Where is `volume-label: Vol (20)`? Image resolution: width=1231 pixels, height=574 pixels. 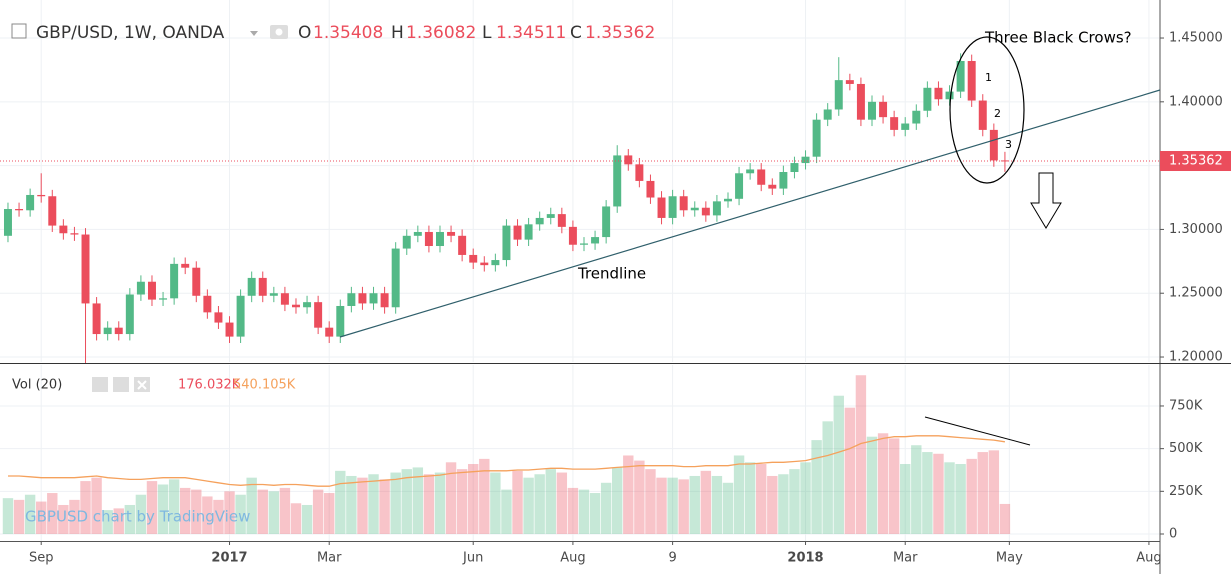 volume-label: Vol (20) is located at coordinates (37, 385).